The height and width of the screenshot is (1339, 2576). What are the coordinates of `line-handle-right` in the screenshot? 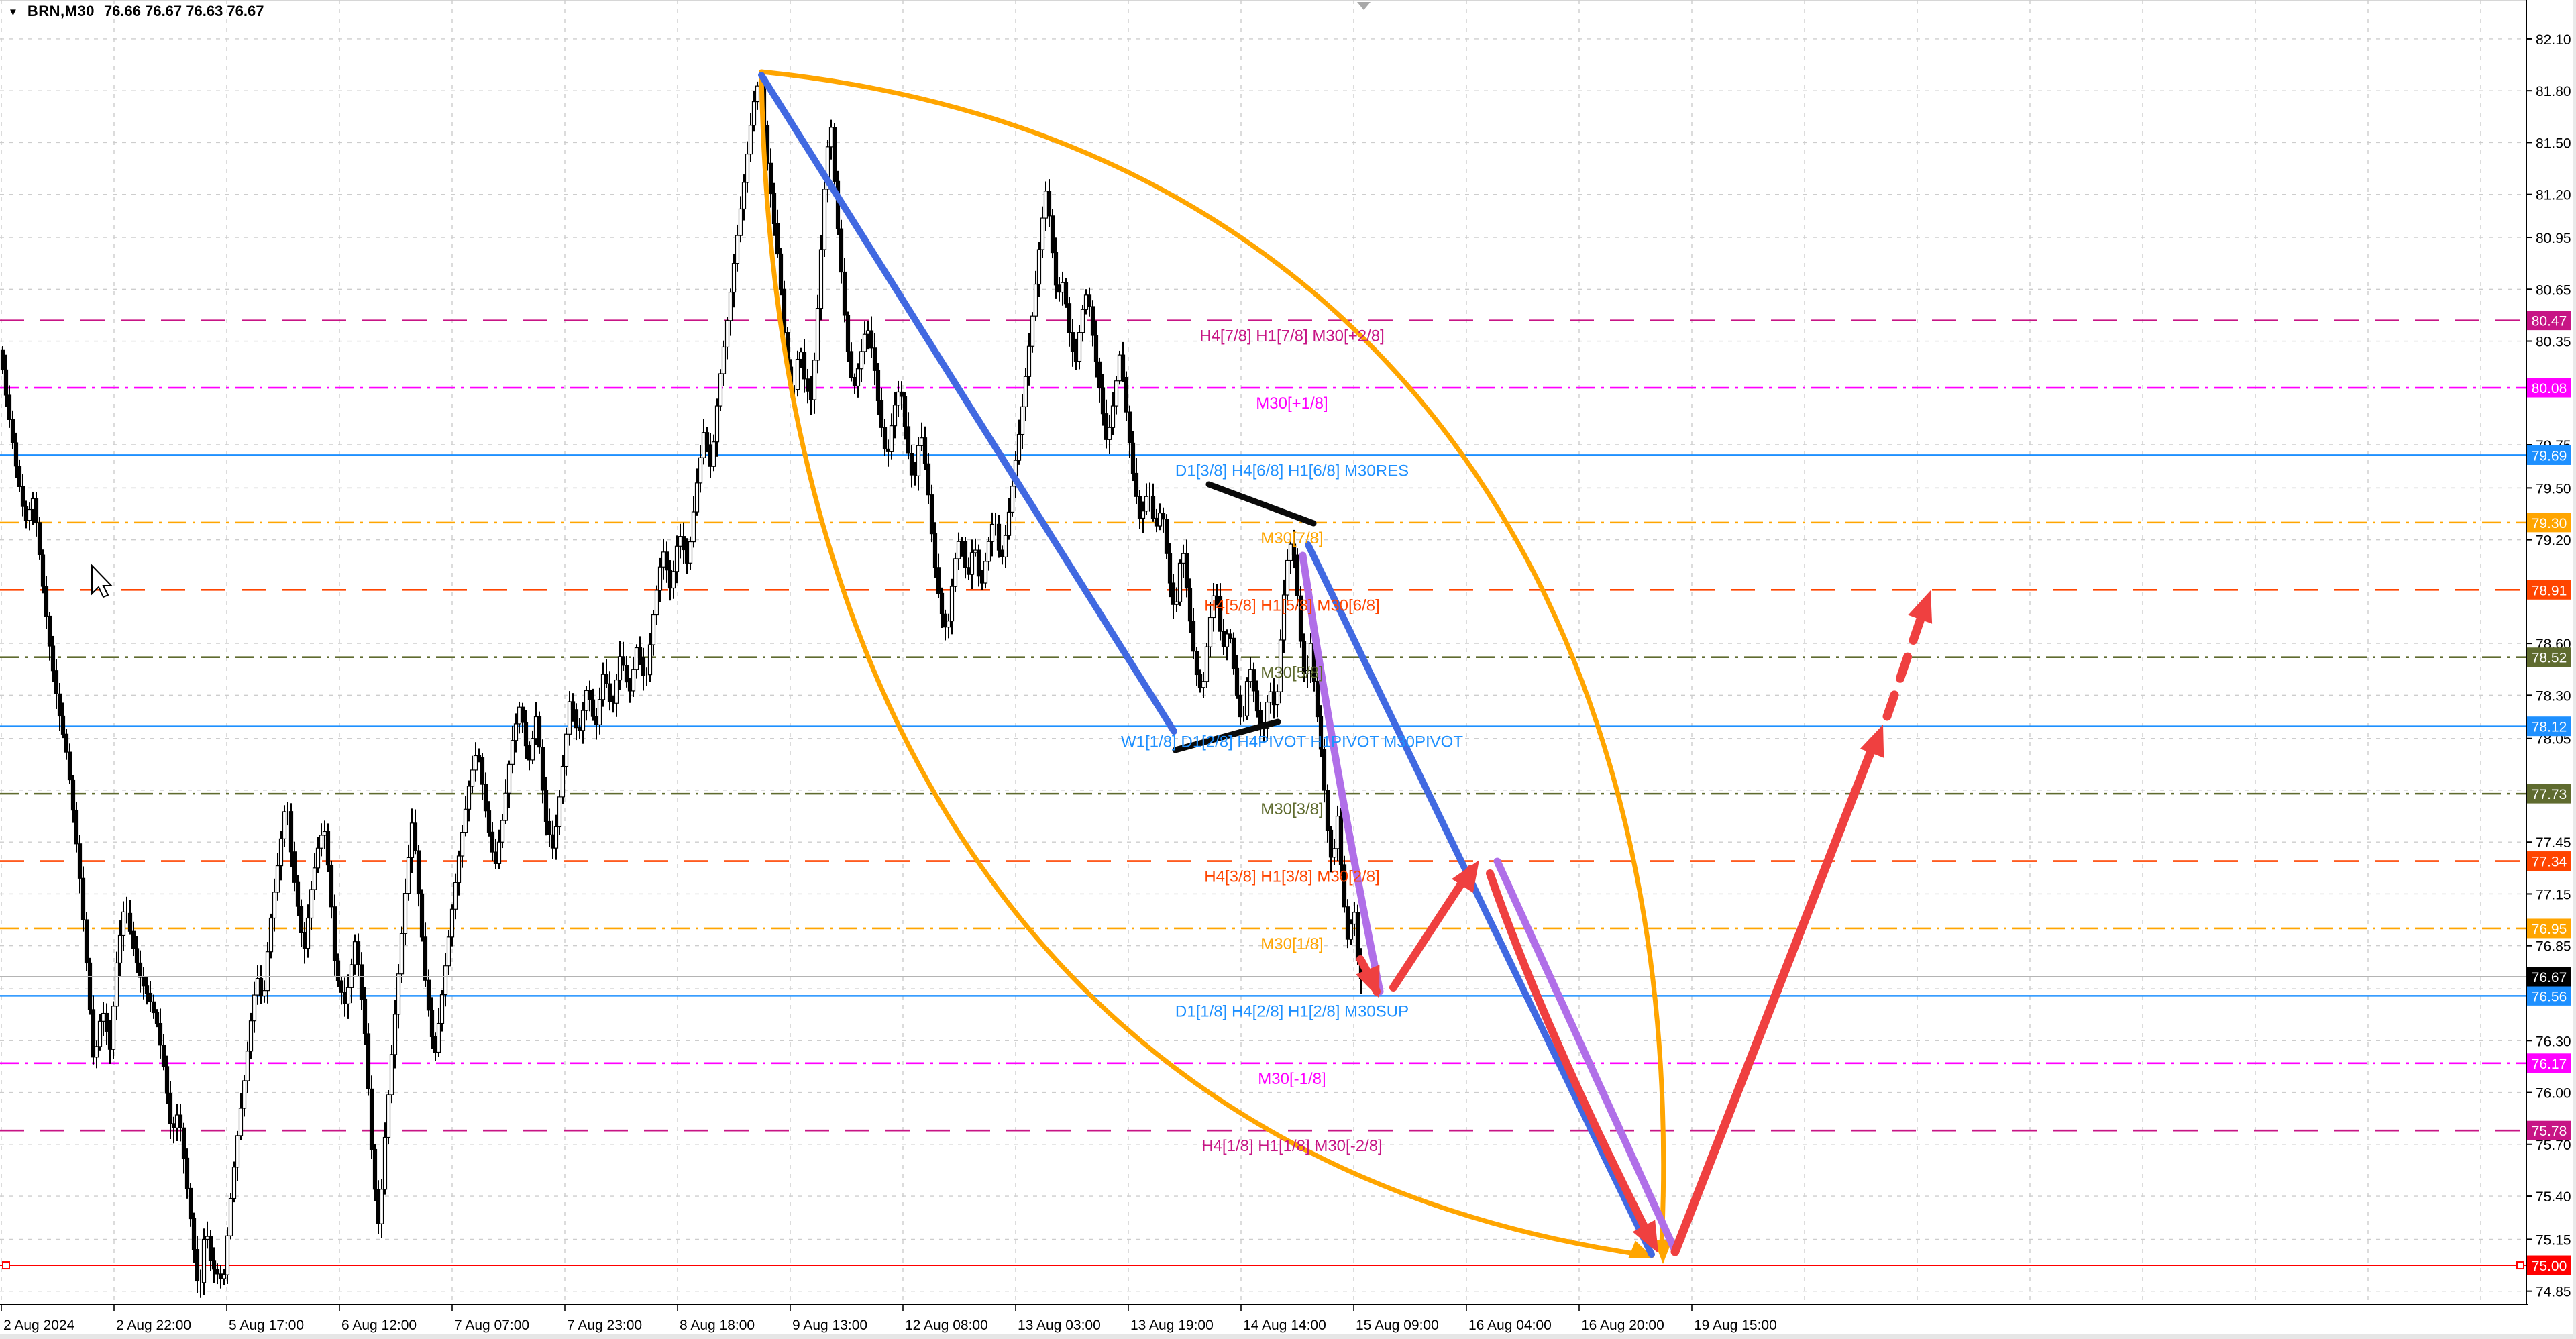 It's located at (2520, 1265).